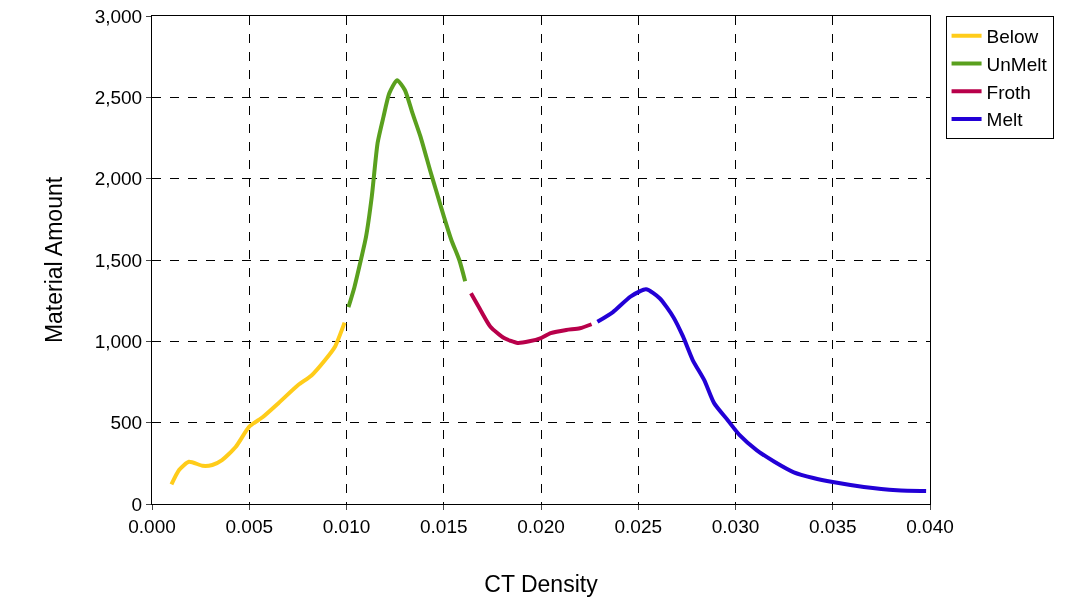  What do you see at coordinates (930, 526) in the screenshot?
I see `x-tick-label: 0.040` at bounding box center [930, 526].